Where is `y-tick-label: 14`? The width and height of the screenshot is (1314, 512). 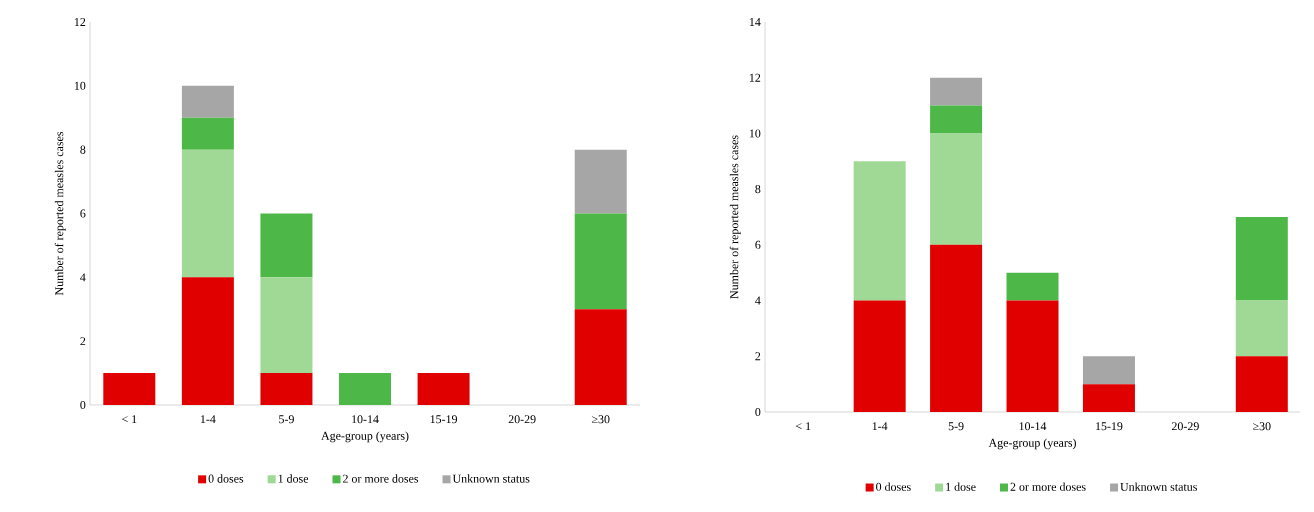
y-tick-label: 14 is located at coordinates (755, 22).